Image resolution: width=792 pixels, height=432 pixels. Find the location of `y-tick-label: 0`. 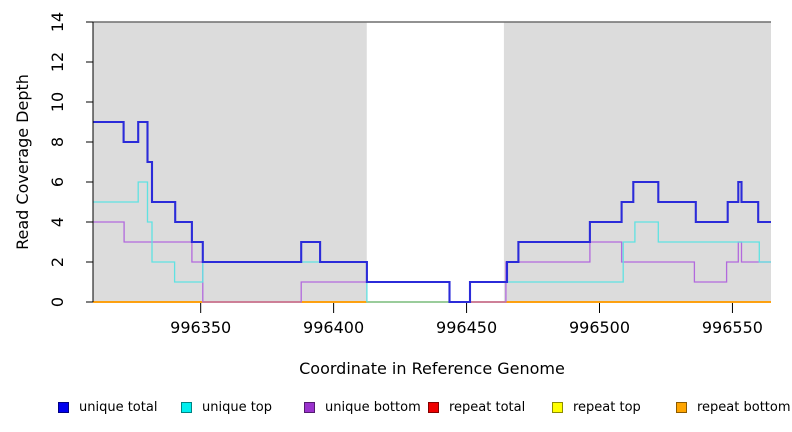

y-tick-label: 0 is located at coordinates (57, 302).